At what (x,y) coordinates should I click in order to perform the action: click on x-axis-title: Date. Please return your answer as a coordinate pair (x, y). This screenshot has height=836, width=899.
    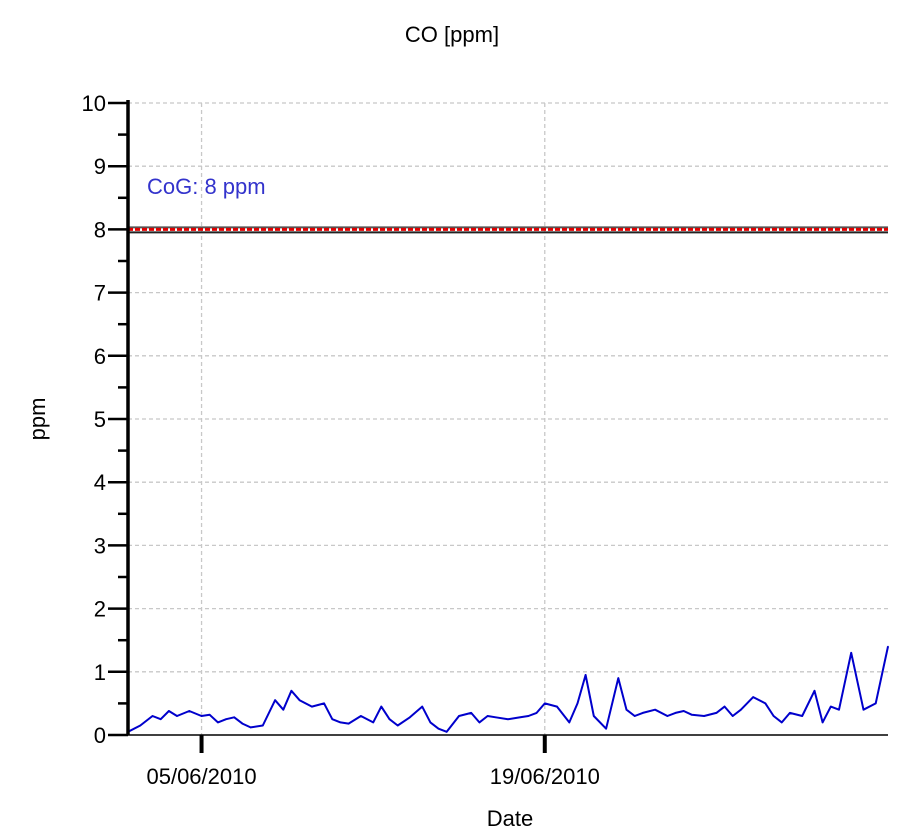
    Looking at the image, I should click on (510, 818).